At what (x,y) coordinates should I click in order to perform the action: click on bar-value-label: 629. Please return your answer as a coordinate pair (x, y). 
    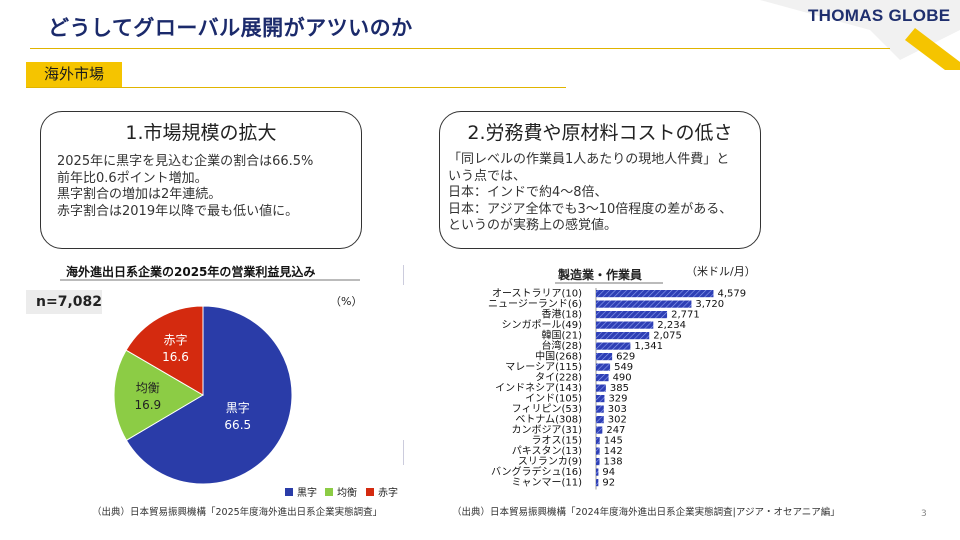
    Looking at the image, I should click on (625, 357).